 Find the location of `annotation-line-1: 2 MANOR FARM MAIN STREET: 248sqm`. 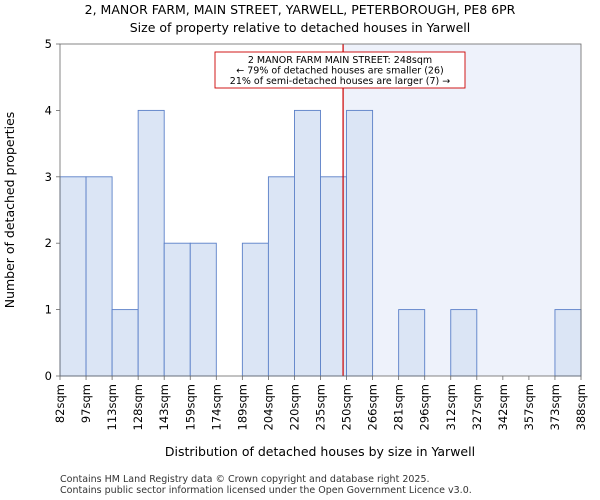

annotation-line-1: 2 MANOR FARM MAIN STREET: 248sqm is located at coordinates (340, 60).